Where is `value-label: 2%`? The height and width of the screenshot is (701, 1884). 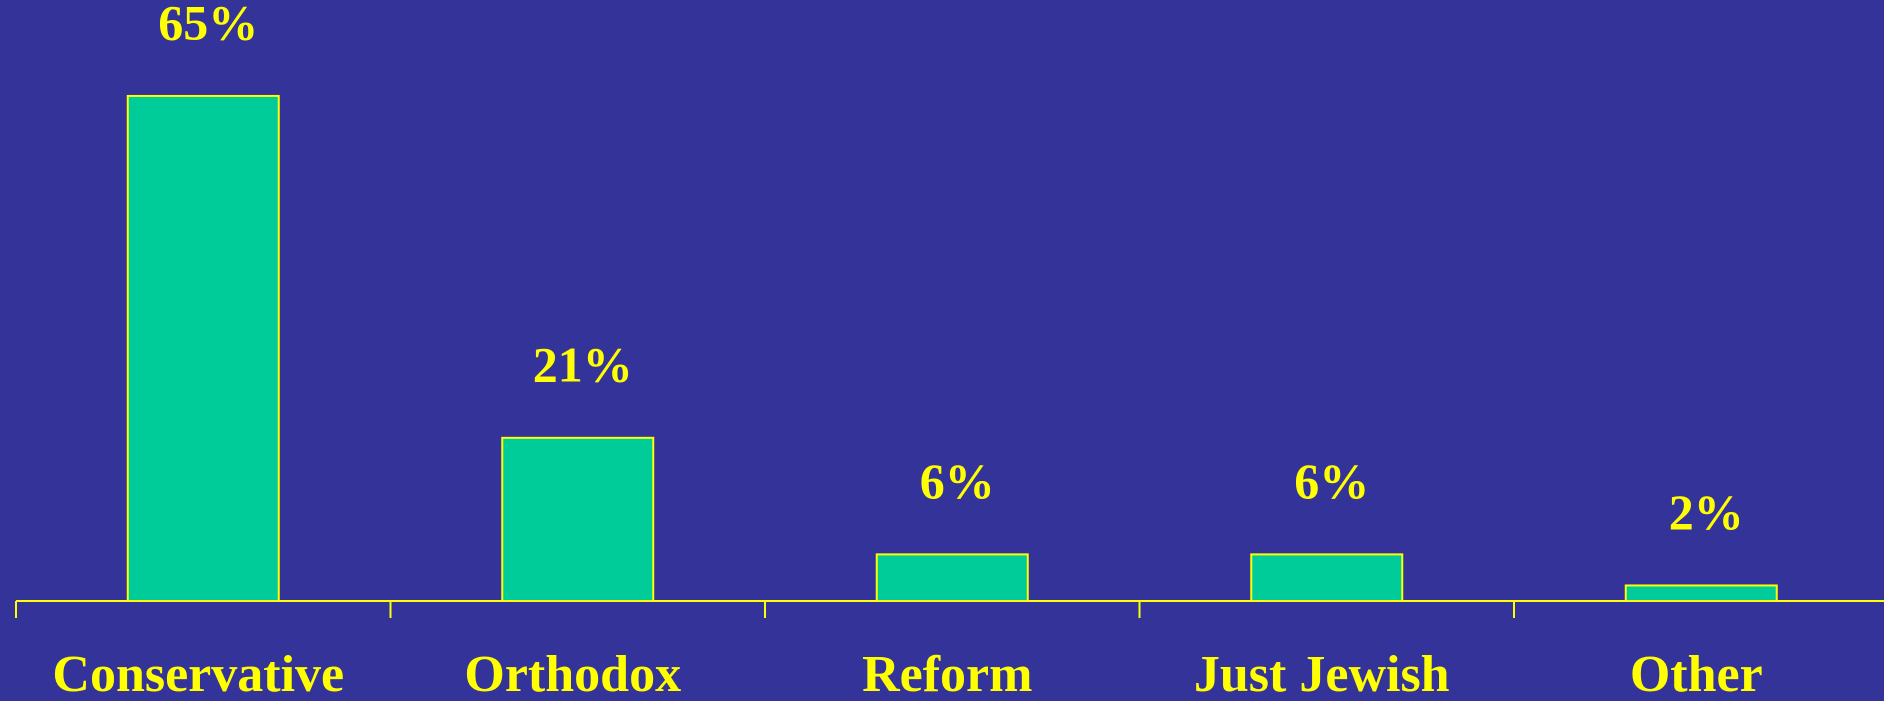 value-label: 2% is located at coordinates (1706, 512).